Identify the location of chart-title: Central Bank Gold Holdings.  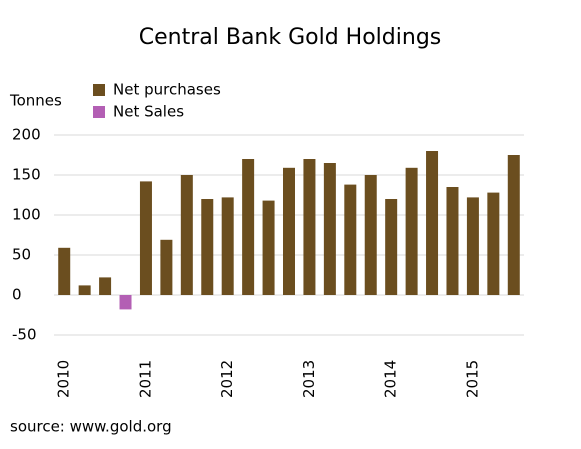
(290, 37).